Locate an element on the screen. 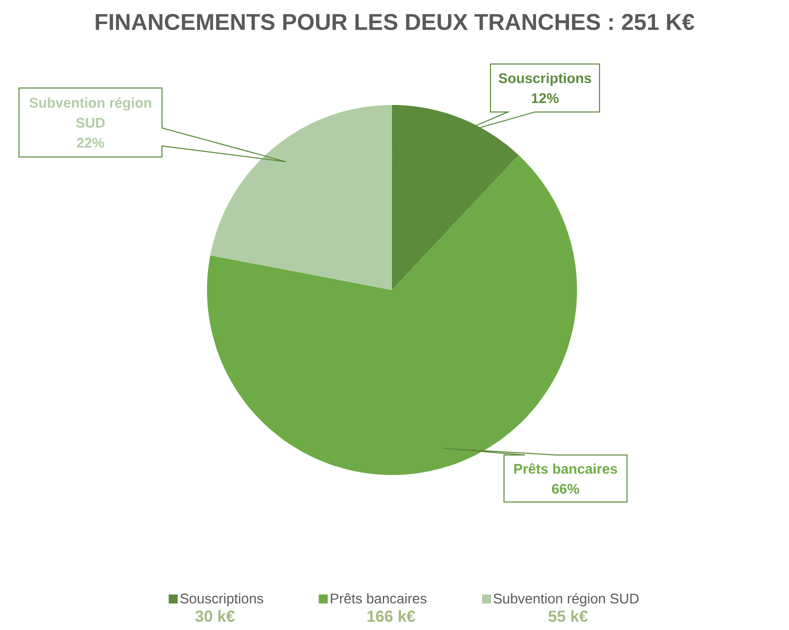 The image size is (789, 630). chart-title: FINANCEMENTS POUR LES DEUX TRANCHES : 251 K€ is located at coordinates (395, 22).